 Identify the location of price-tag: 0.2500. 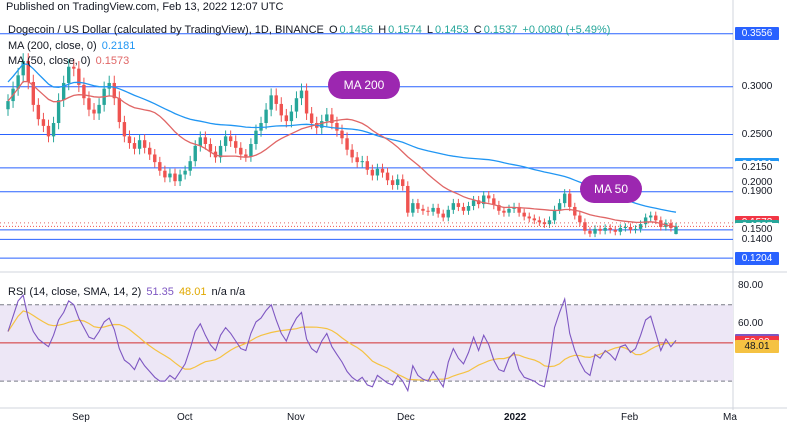
(757, 134).